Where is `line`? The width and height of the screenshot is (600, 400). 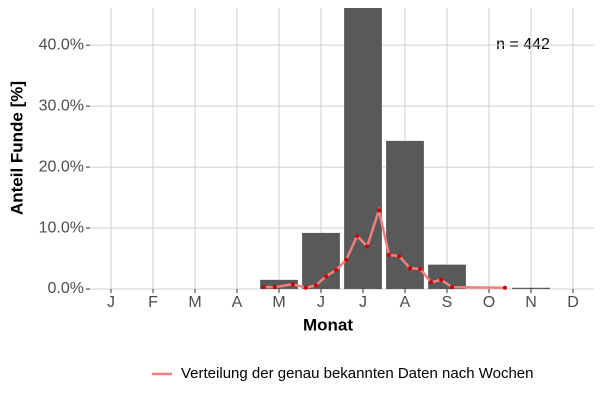
line is located at coordinates (384, 247).